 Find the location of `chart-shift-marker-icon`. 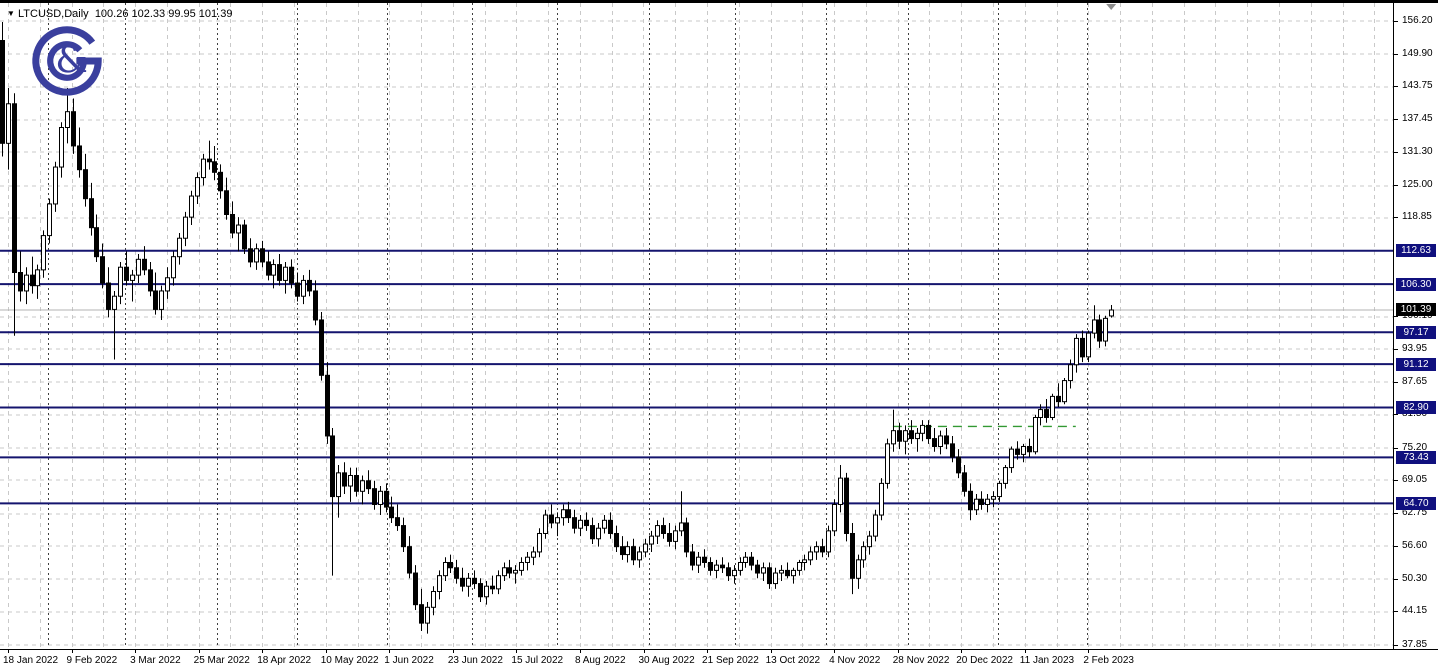

chart-shift-marker-icon is located at coordinates (1111, 7).